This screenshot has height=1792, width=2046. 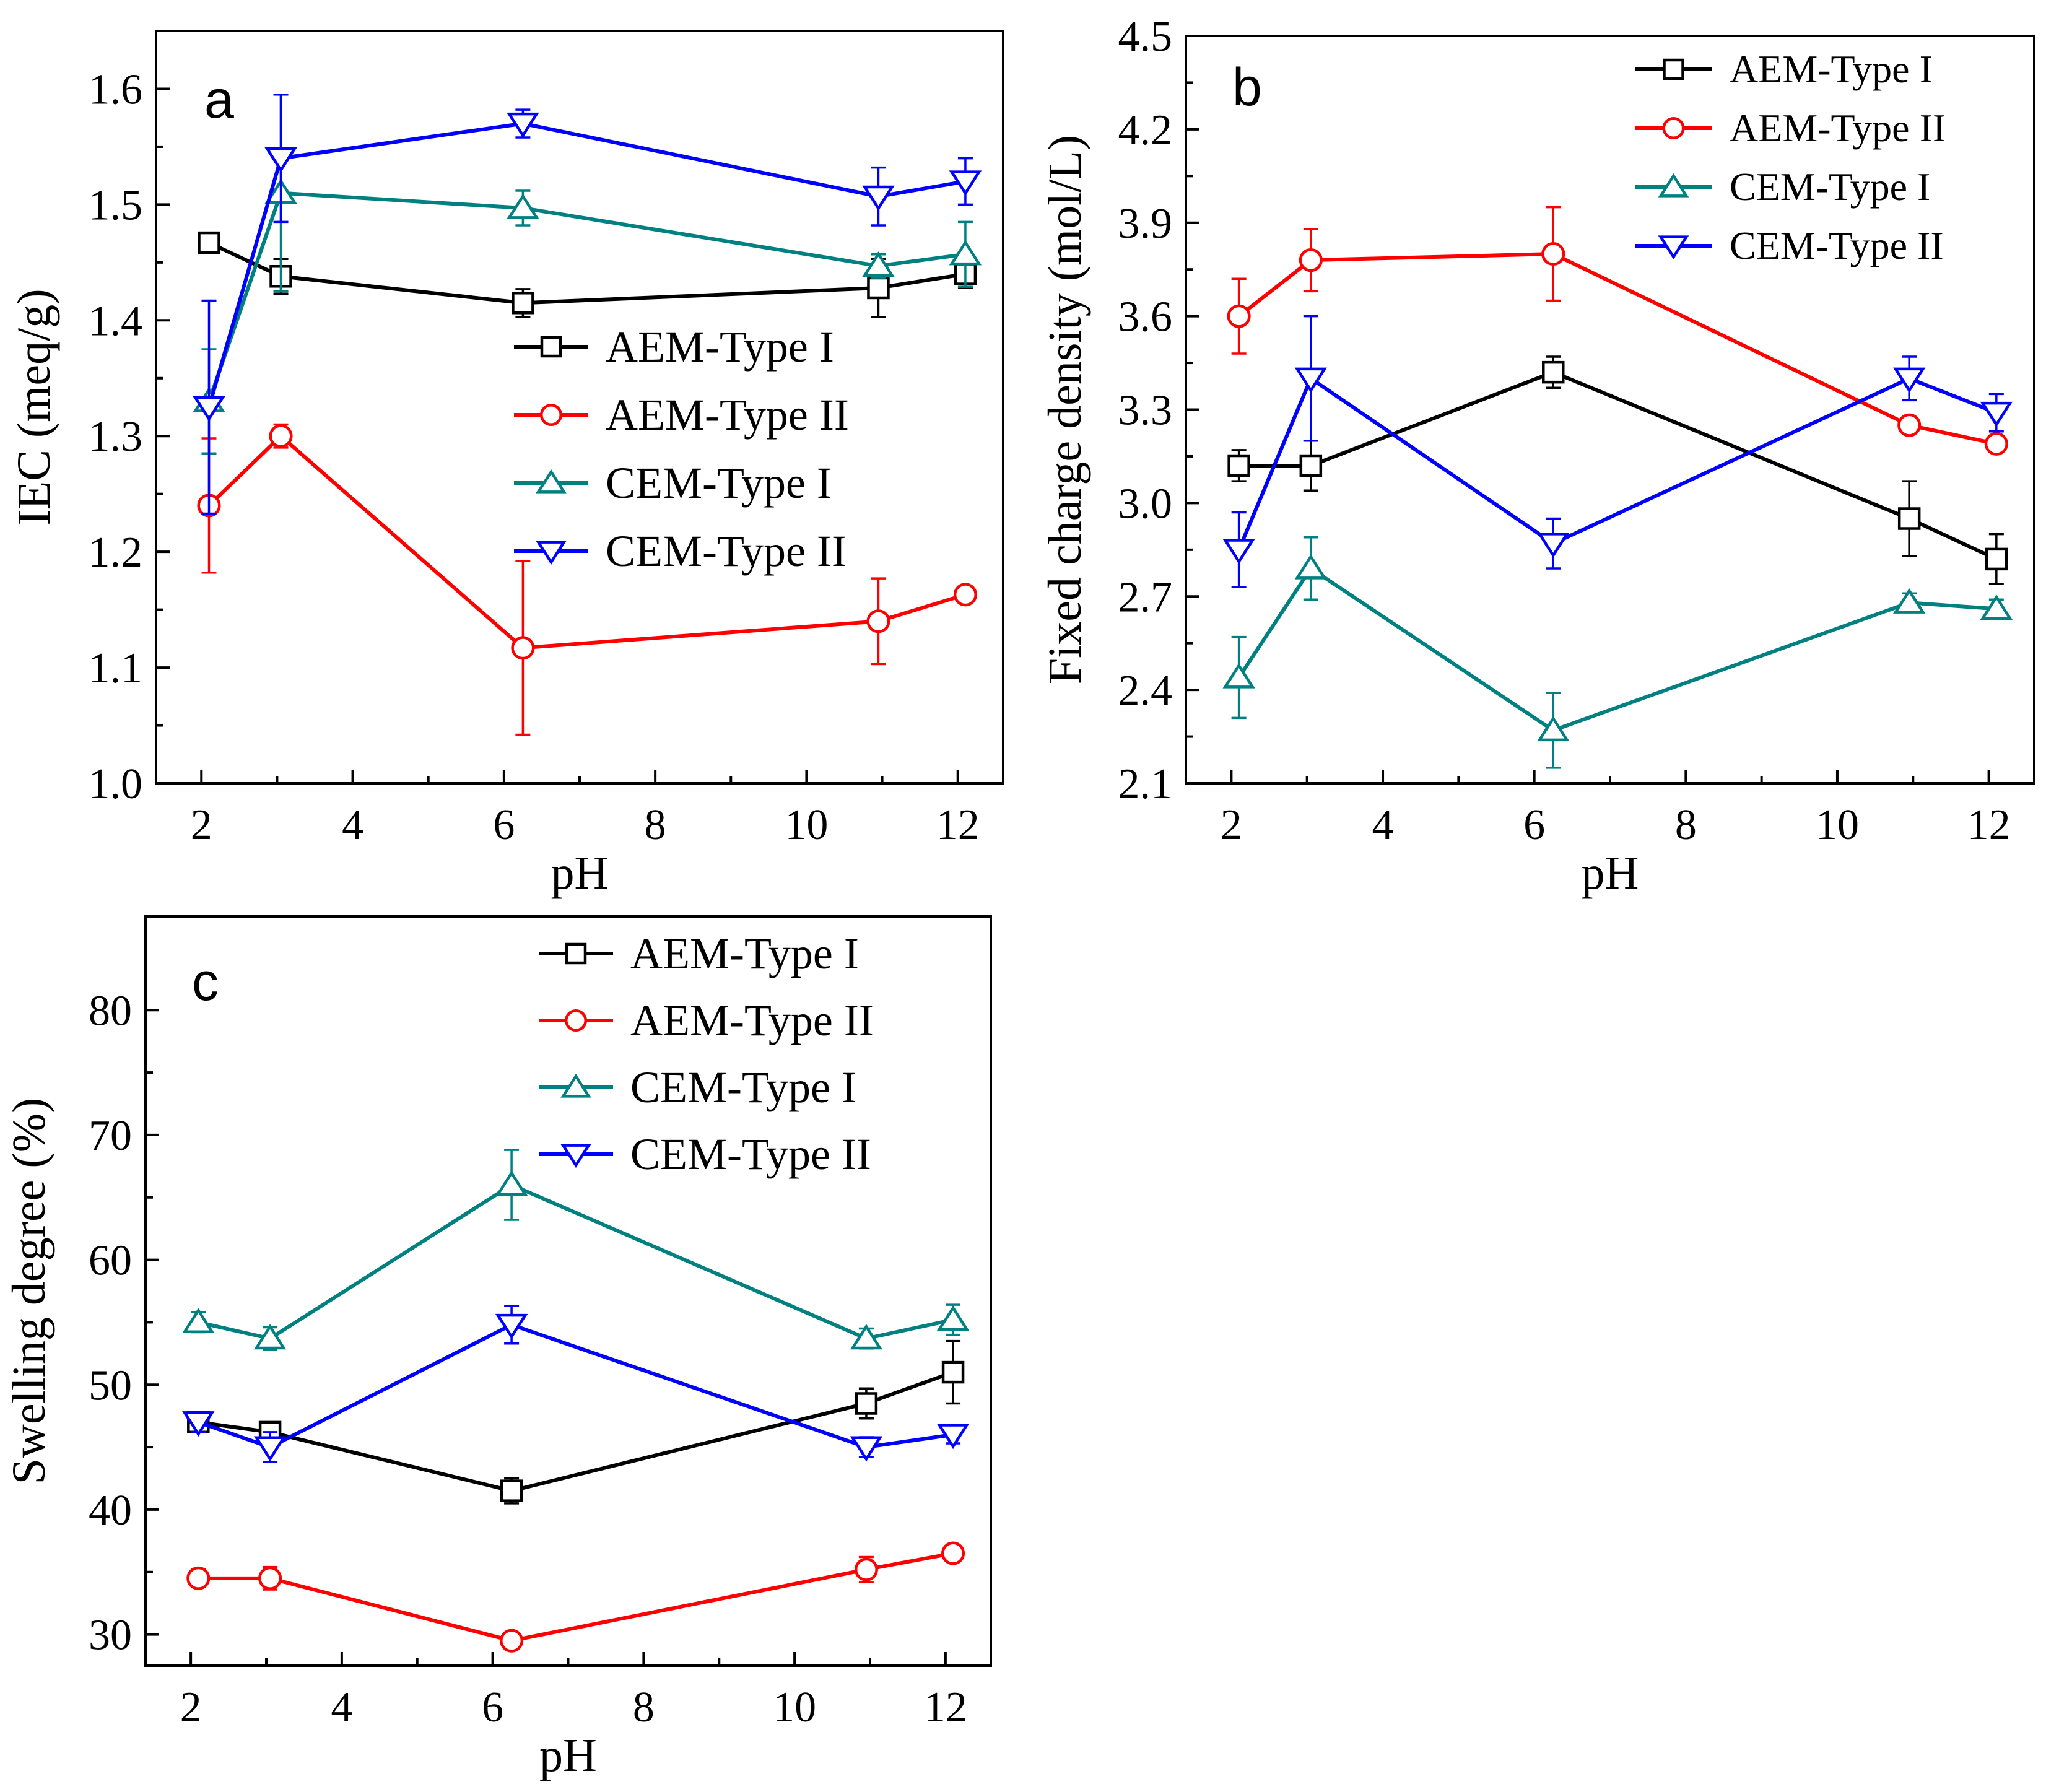 I want to click on x-axis-label: pH, so click(x=568, y=1755).